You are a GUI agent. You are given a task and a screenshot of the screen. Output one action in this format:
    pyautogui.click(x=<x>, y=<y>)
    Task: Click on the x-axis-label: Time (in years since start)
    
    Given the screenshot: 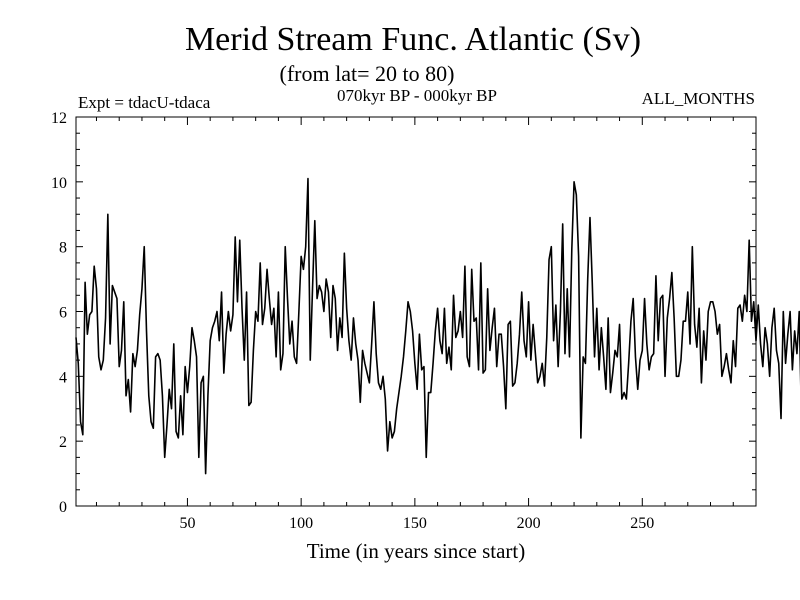 What is the action you would take?
    pyautogui.click(x=416, y=551)
    